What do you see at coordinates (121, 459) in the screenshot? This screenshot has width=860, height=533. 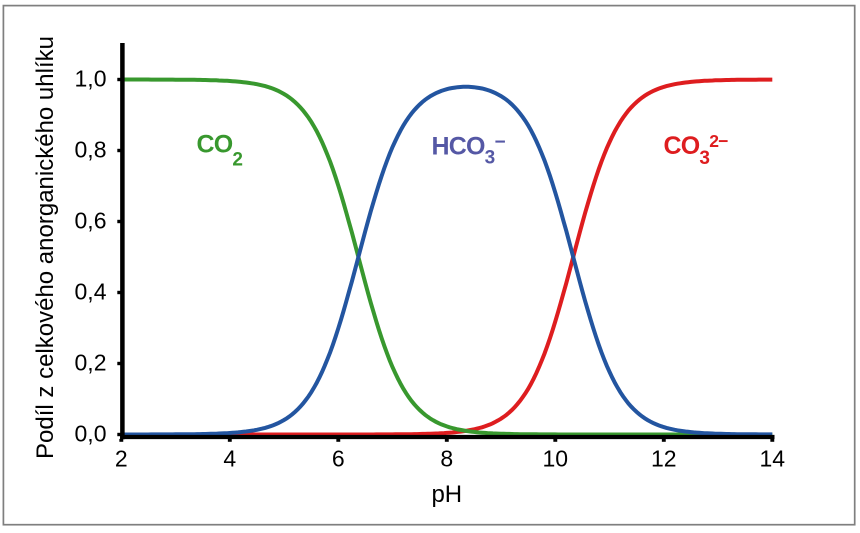 I see `svg-text: 2` at bounding box center [121, 459].